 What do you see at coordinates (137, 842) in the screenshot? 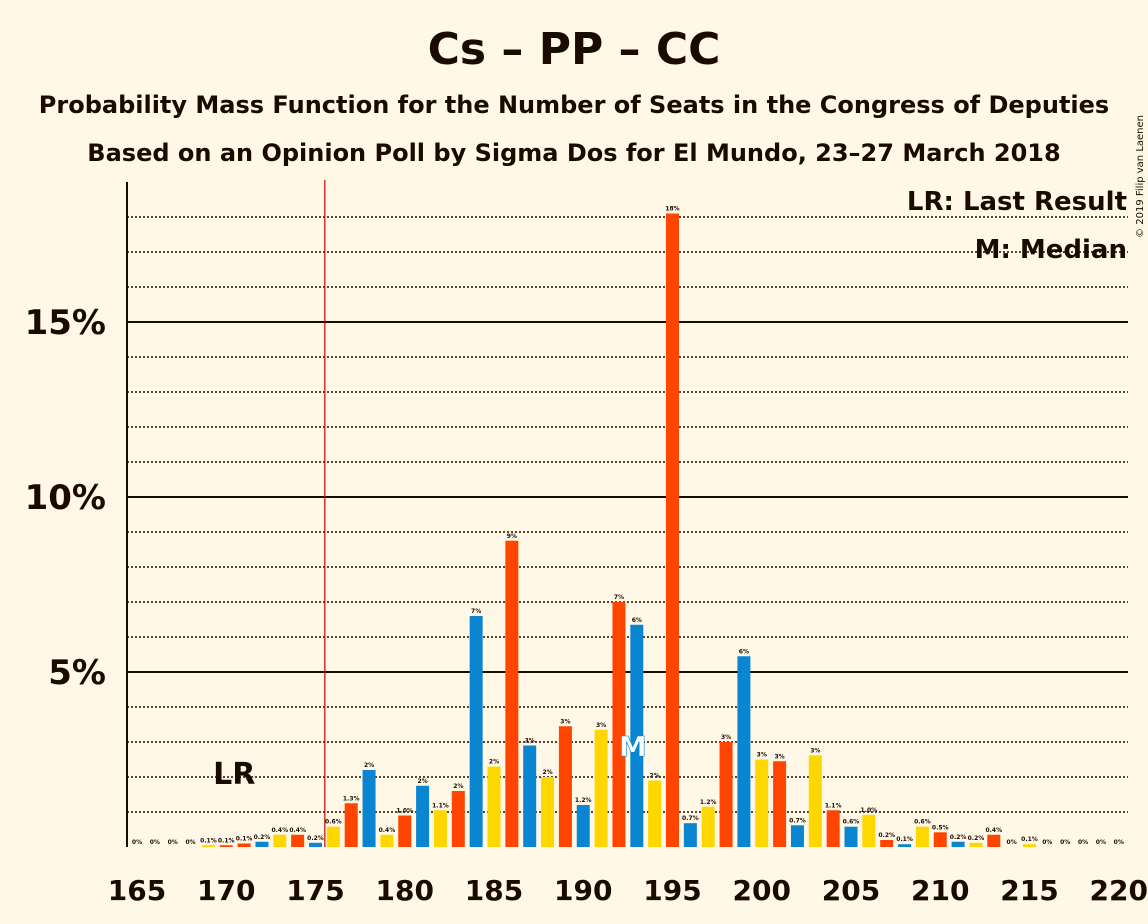
I see `bar-label-165: 0%` at bounding box center [137, 842].